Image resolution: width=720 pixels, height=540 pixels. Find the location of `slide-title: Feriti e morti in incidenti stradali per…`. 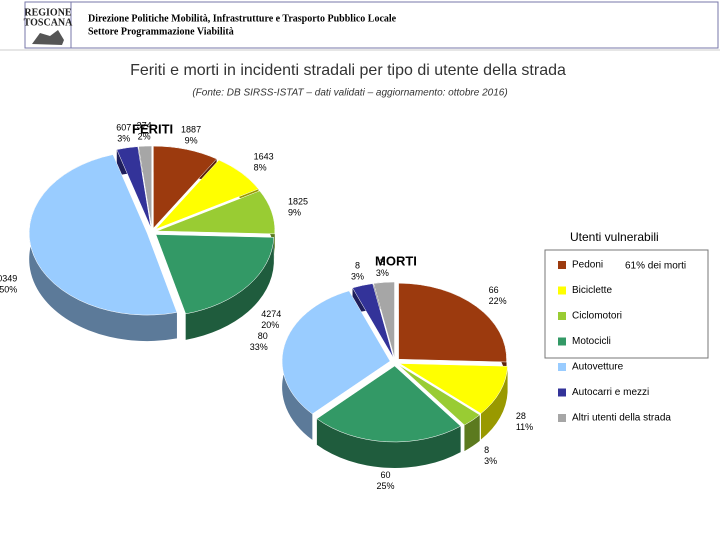

slide-title: Feriti e morti in incidenti stradali per… is located at coordinates (348, 70).